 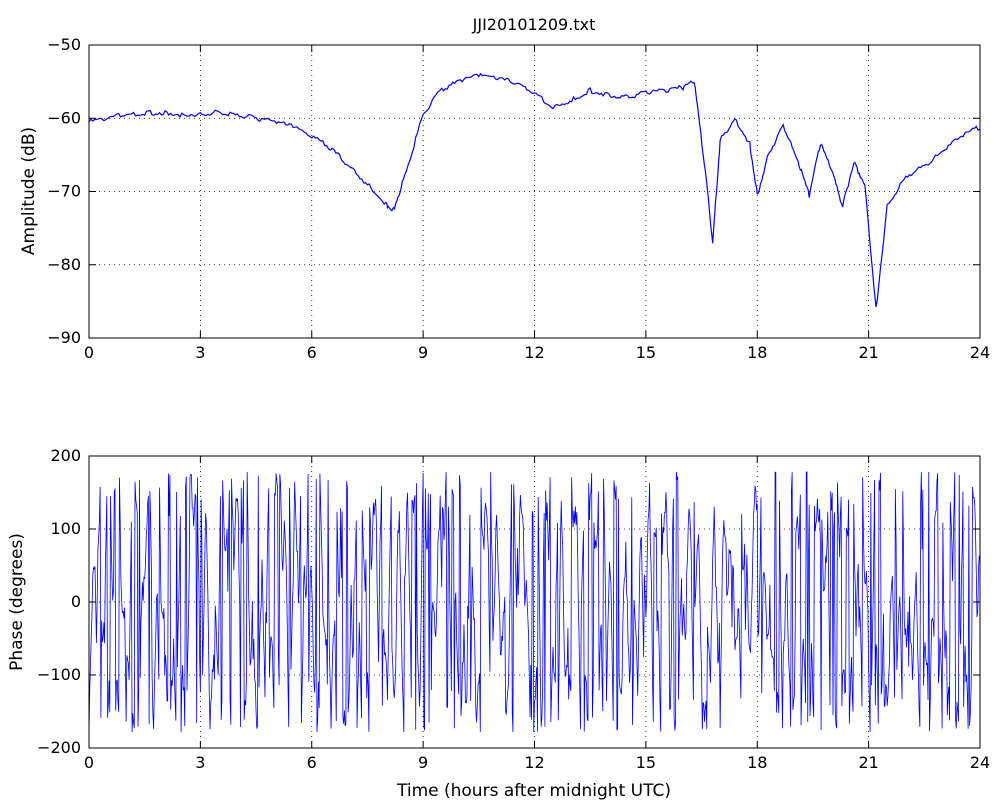 I want to click on phase-x-tick-label: 6, so click(x=312, y=762).